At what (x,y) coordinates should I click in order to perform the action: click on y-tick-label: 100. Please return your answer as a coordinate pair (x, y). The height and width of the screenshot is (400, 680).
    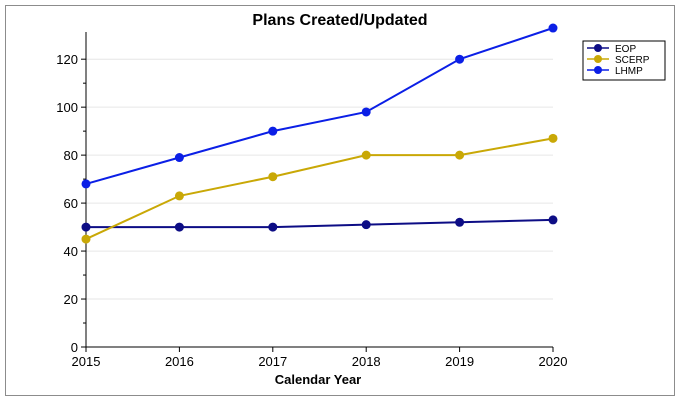
    Looking at the image, I should click on (67, 107).